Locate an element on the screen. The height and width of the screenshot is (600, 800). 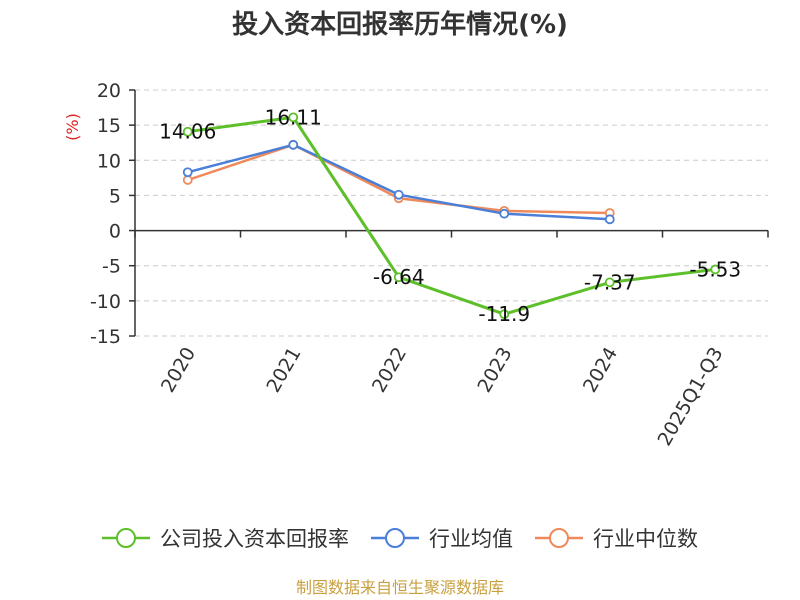
data-label-4: -7.37 is located at coordinates (610, 282).